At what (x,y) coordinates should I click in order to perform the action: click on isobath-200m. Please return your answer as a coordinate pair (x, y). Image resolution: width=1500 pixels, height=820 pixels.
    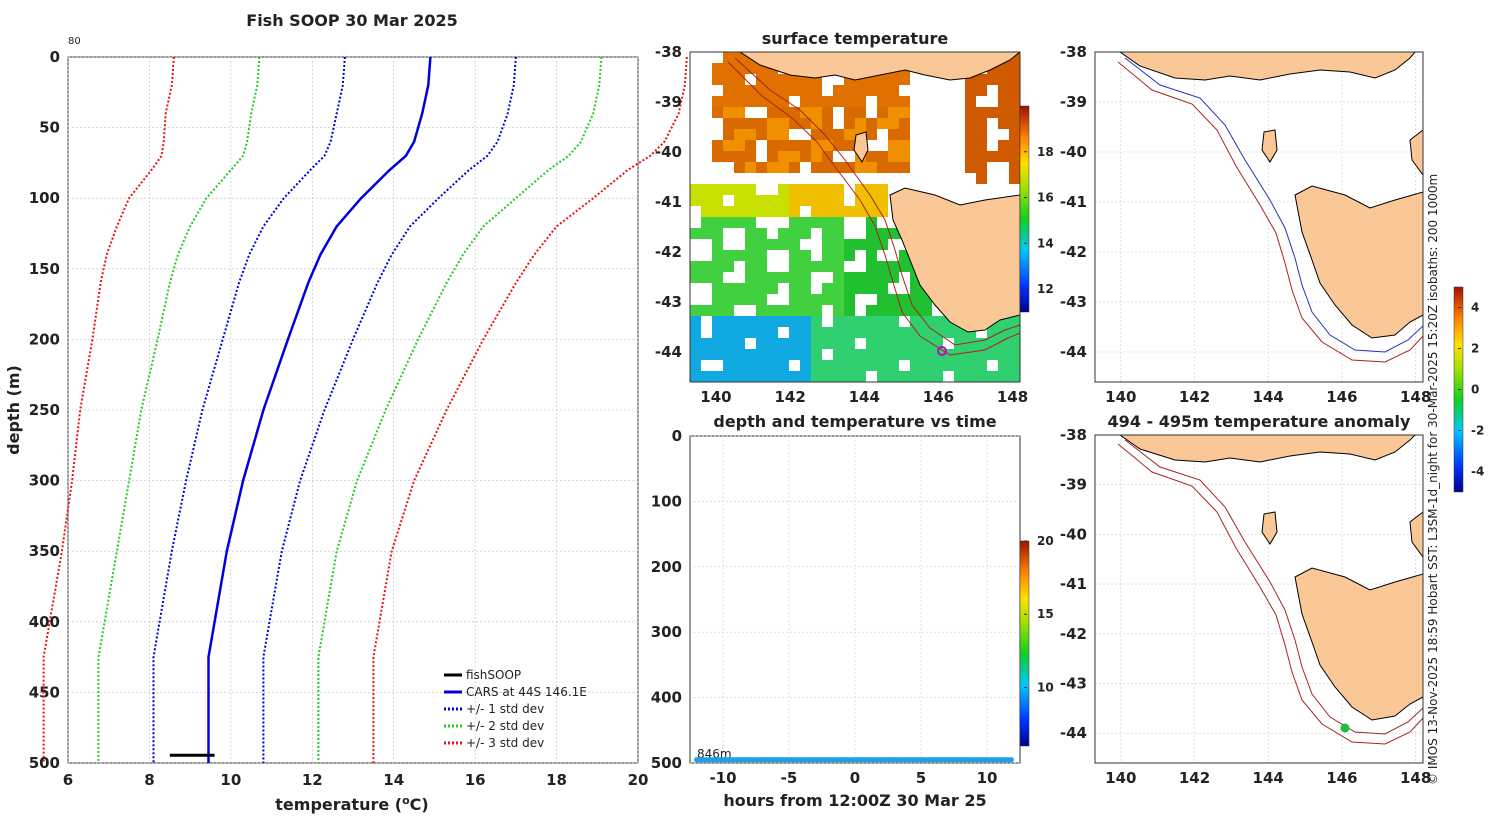
    Looking at the image, I should click on (877, 201).